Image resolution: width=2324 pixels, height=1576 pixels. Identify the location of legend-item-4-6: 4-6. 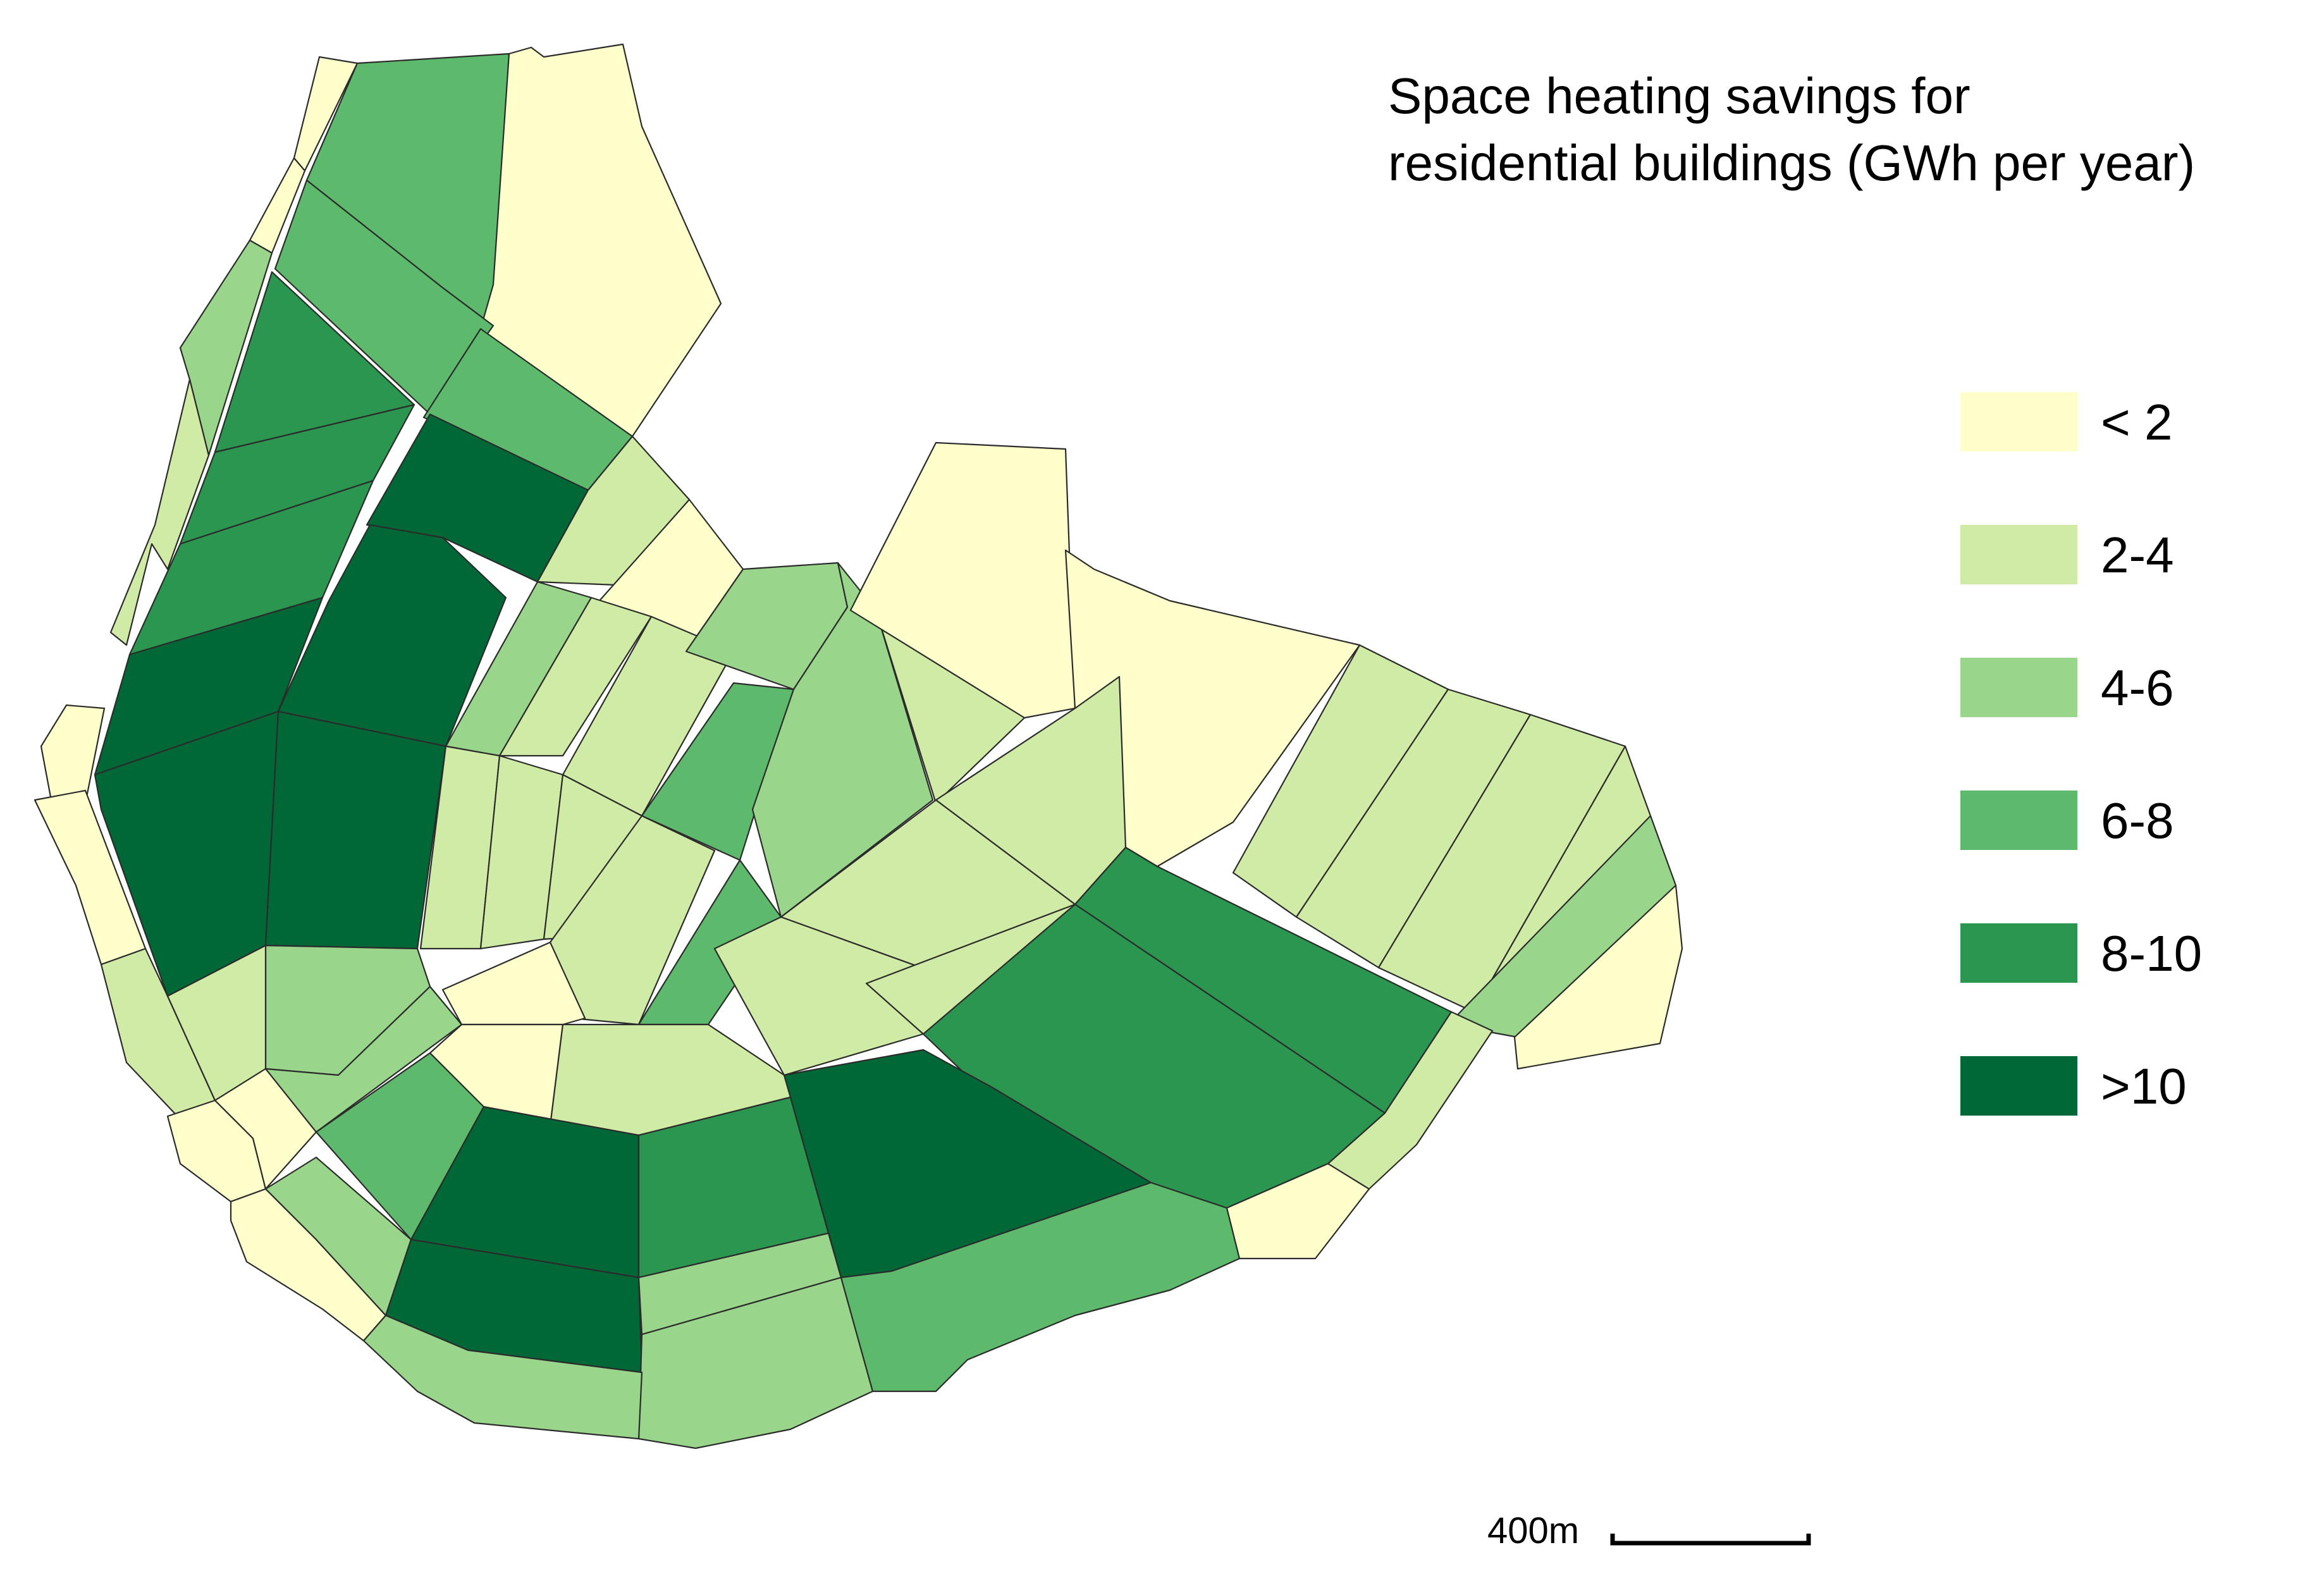
(2112, 687).